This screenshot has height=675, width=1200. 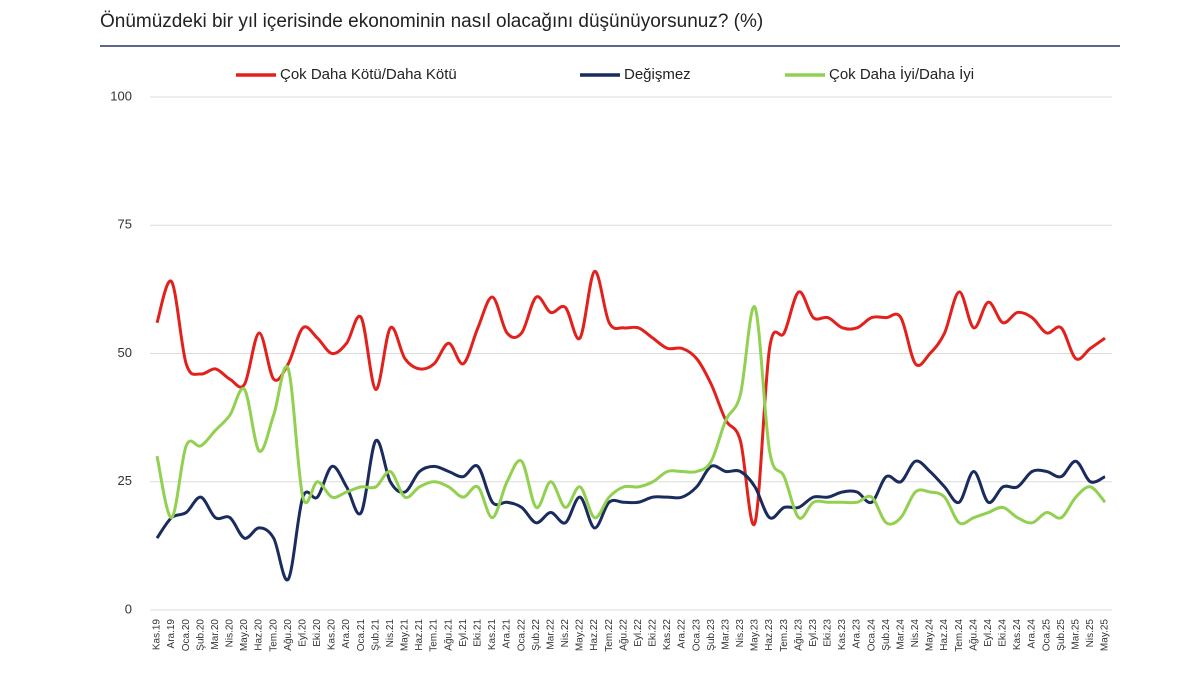 What do you see at coordinates (492, 635) in the screenshot?
I see `x-tick-label: Kas.21` at bounding box center [492, 635].